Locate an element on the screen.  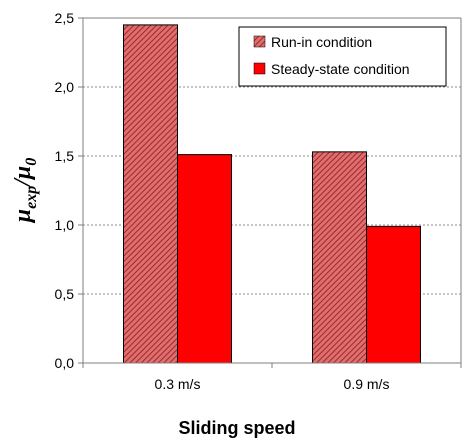
y-tick-label: 2,5 is located at coordinates (65, 18).